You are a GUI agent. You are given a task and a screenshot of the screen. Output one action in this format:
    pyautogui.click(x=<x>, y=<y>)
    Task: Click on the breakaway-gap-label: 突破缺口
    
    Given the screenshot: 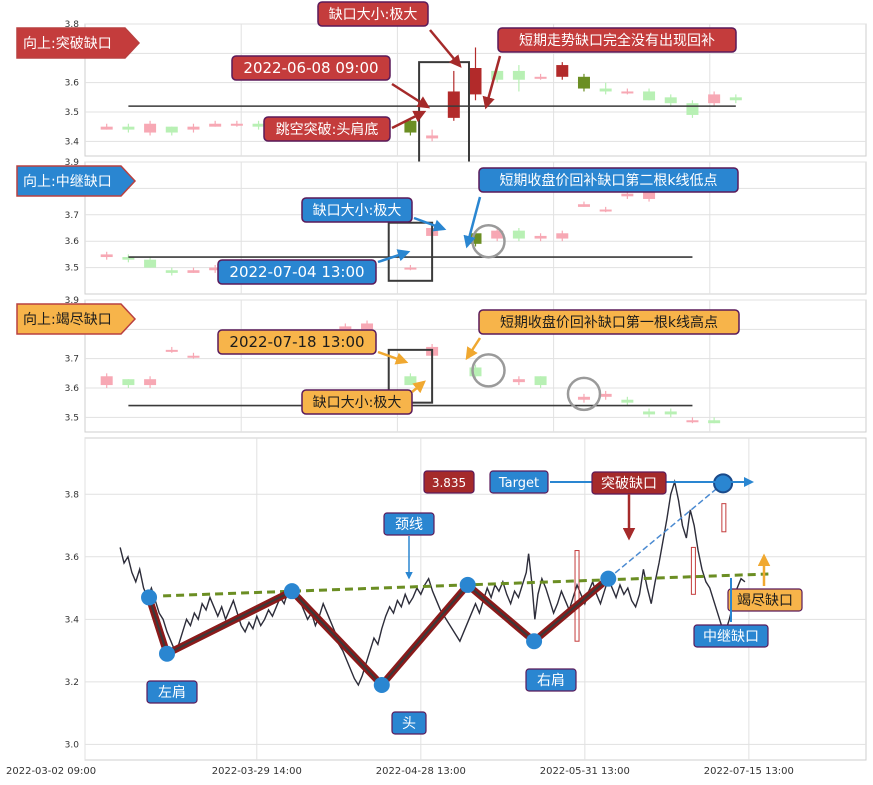 What is the action you would take?
    pyautogui.click(x=629, y=484)
    